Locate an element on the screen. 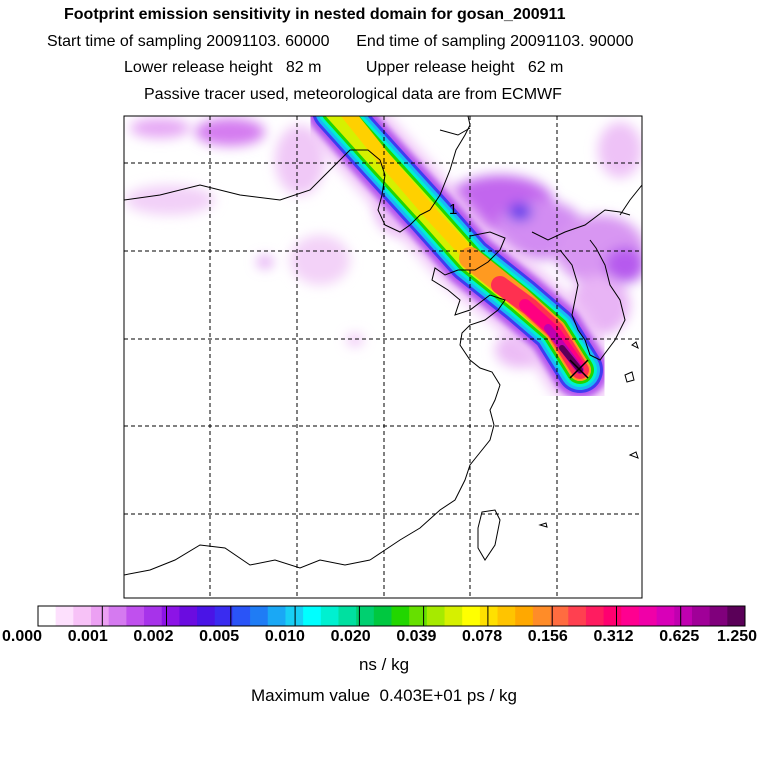  upper-release-label: Upper release height is located at coordinates (440, 67).